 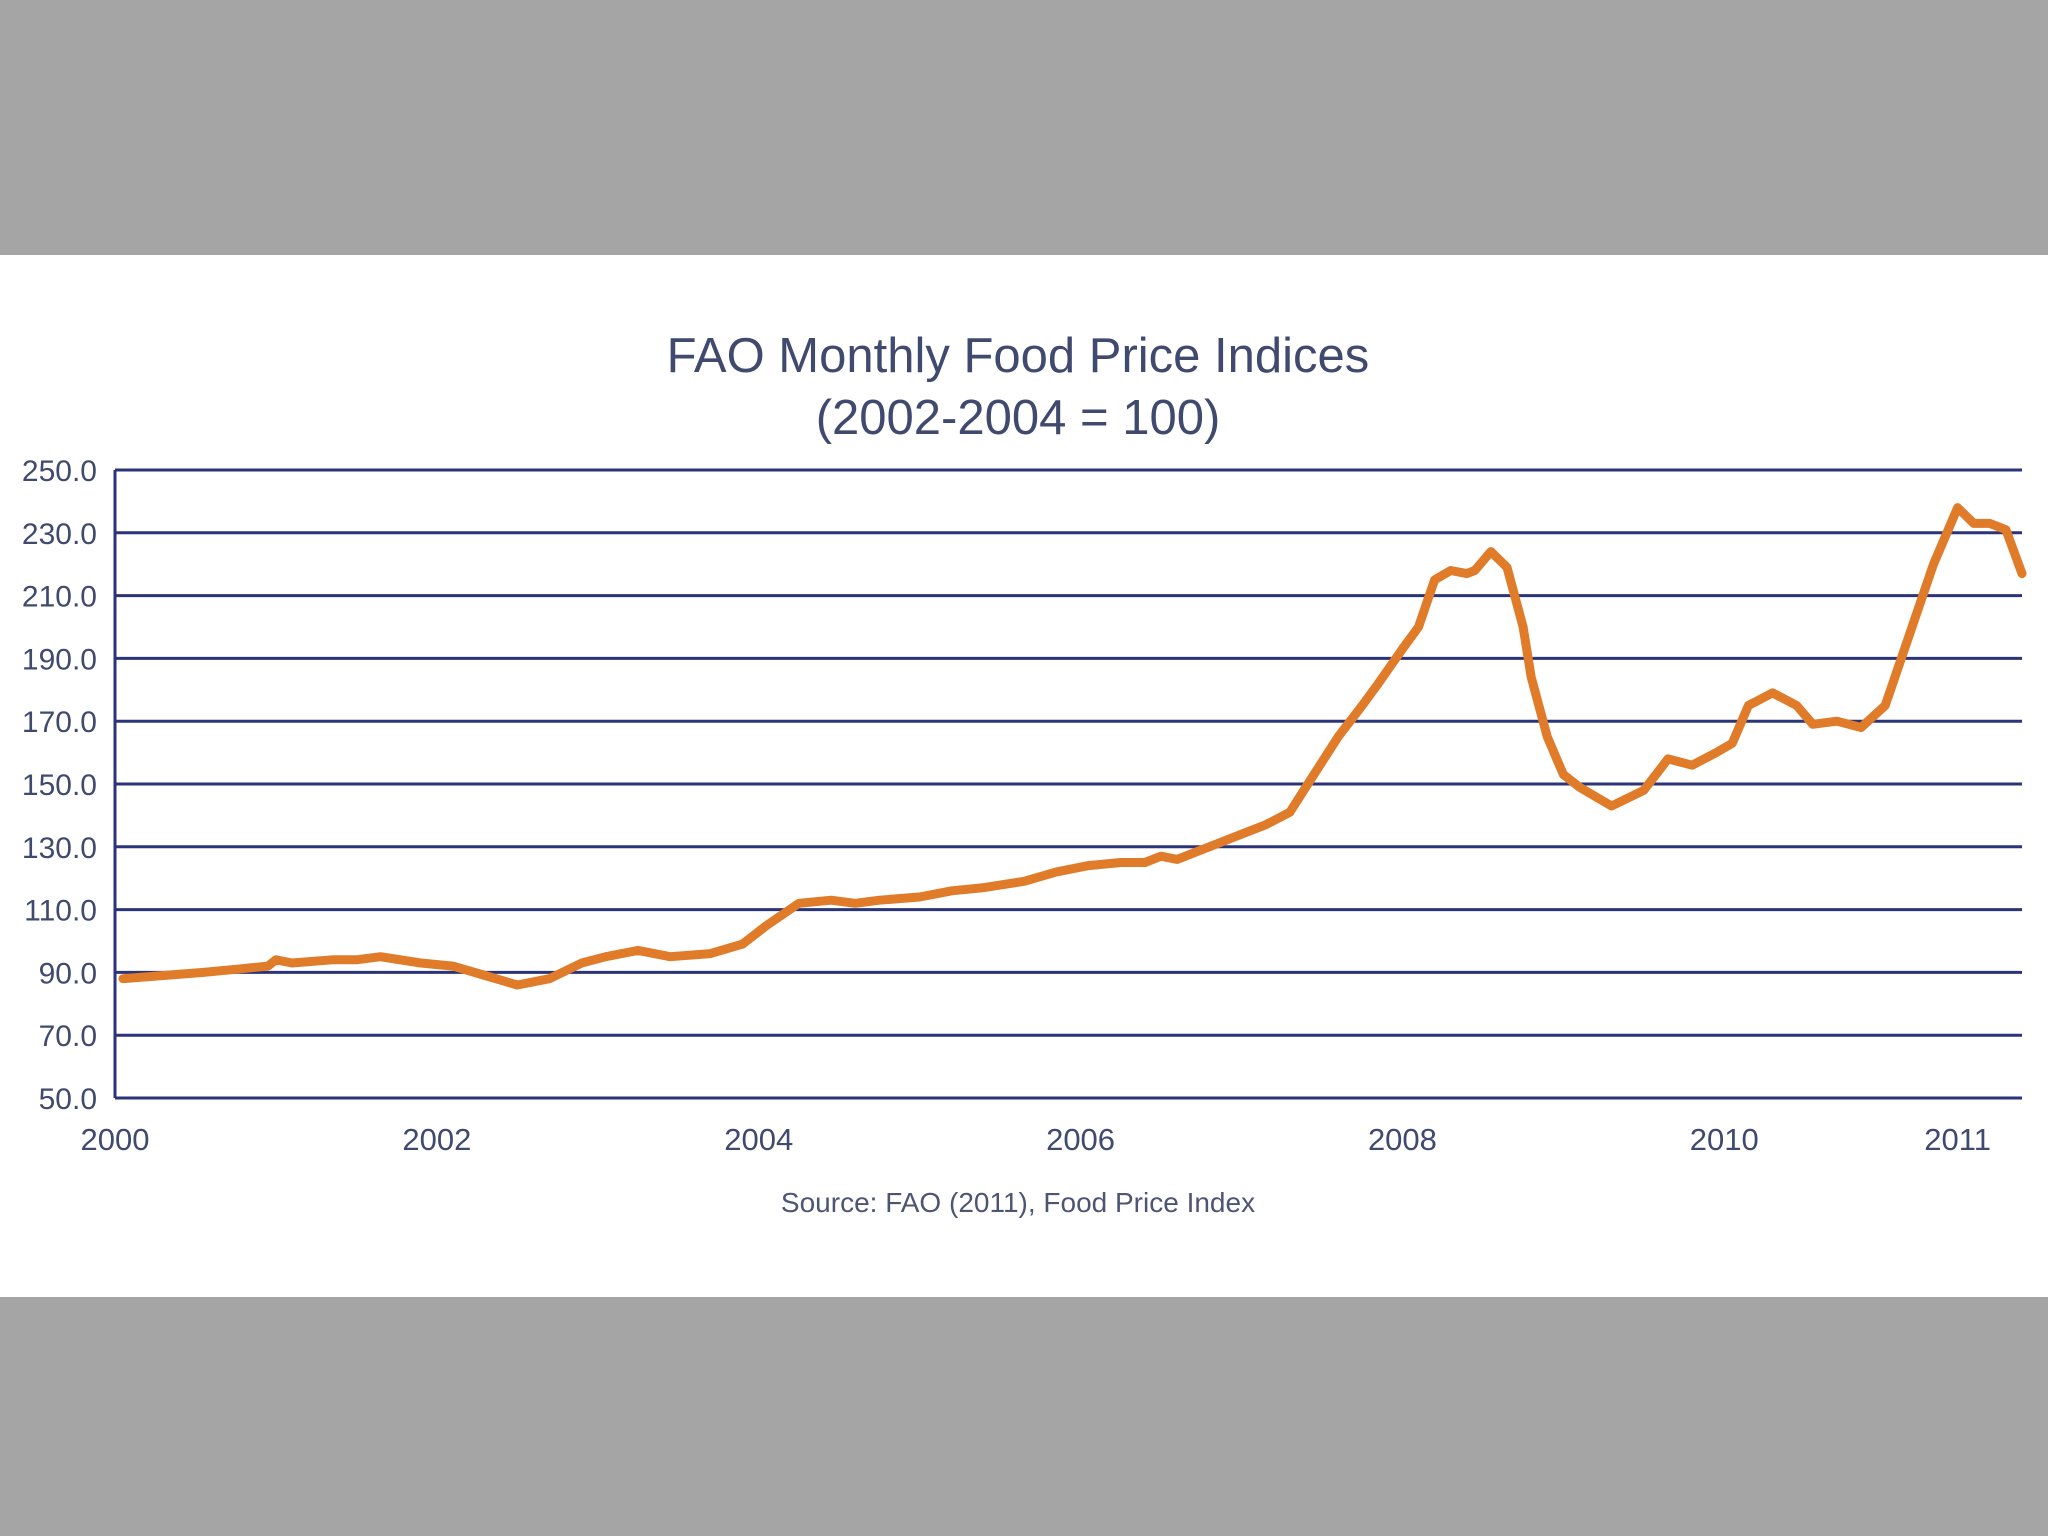 I want to click on y-tick-label: 170.0, so click(x=59, y=722).